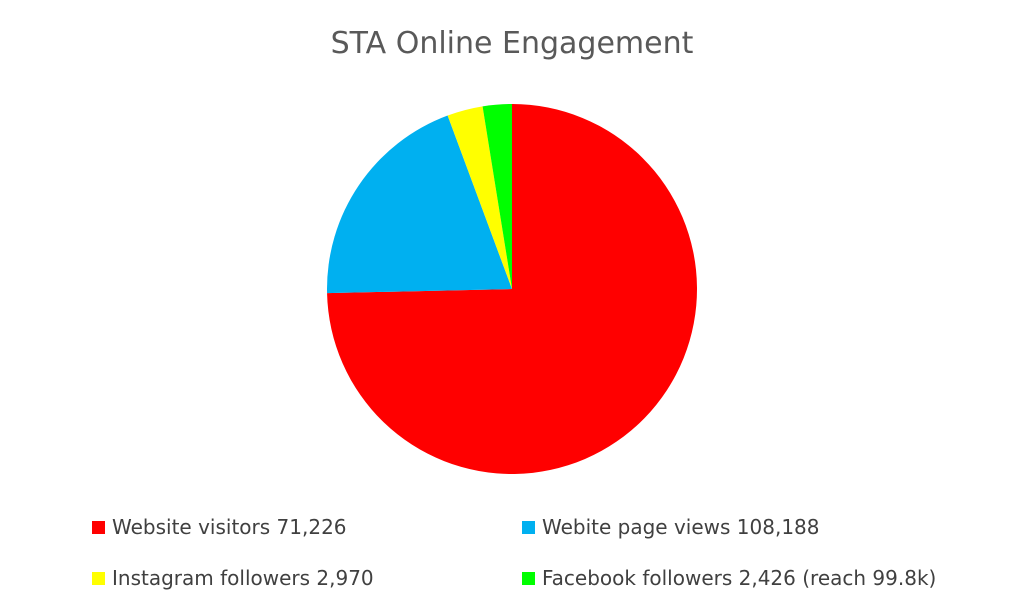  What do you see at coordinates (512, 43) in the screenshot?
I see `chart-title: STA Online Engagement` at bounding box center [512, 43].